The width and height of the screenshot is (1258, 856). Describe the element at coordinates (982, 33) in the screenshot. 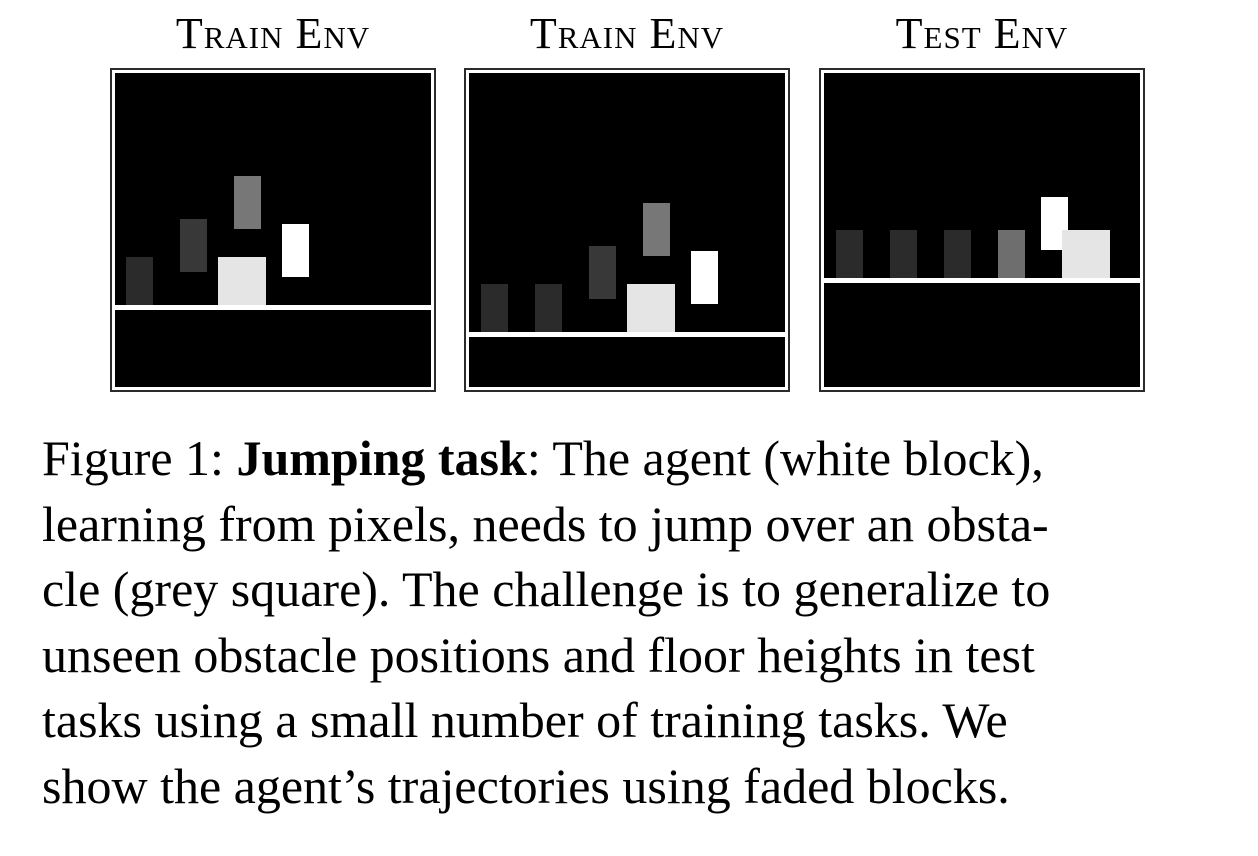

I see `panel-title: Test Env` at that location.